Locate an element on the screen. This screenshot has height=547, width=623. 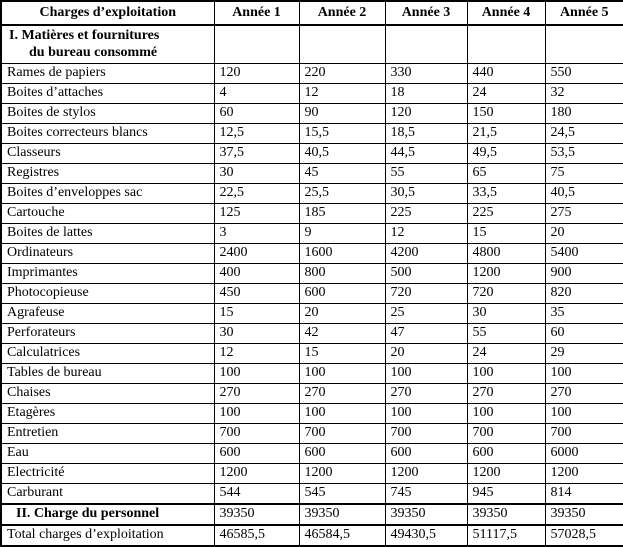
row-value: 35 is located at coordinates (583, 313).